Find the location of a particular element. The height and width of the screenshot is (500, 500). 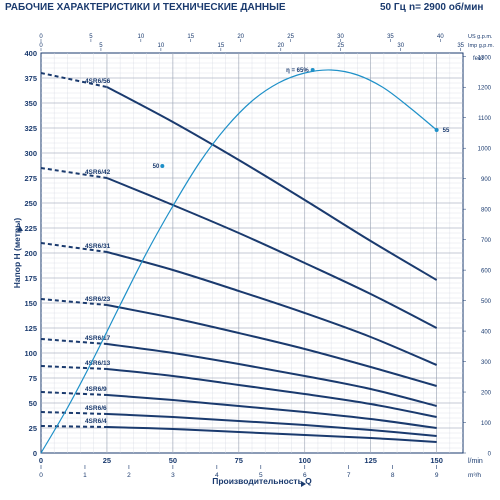

x-axis-title: Производительность Q is located at coordinates (262, 481).